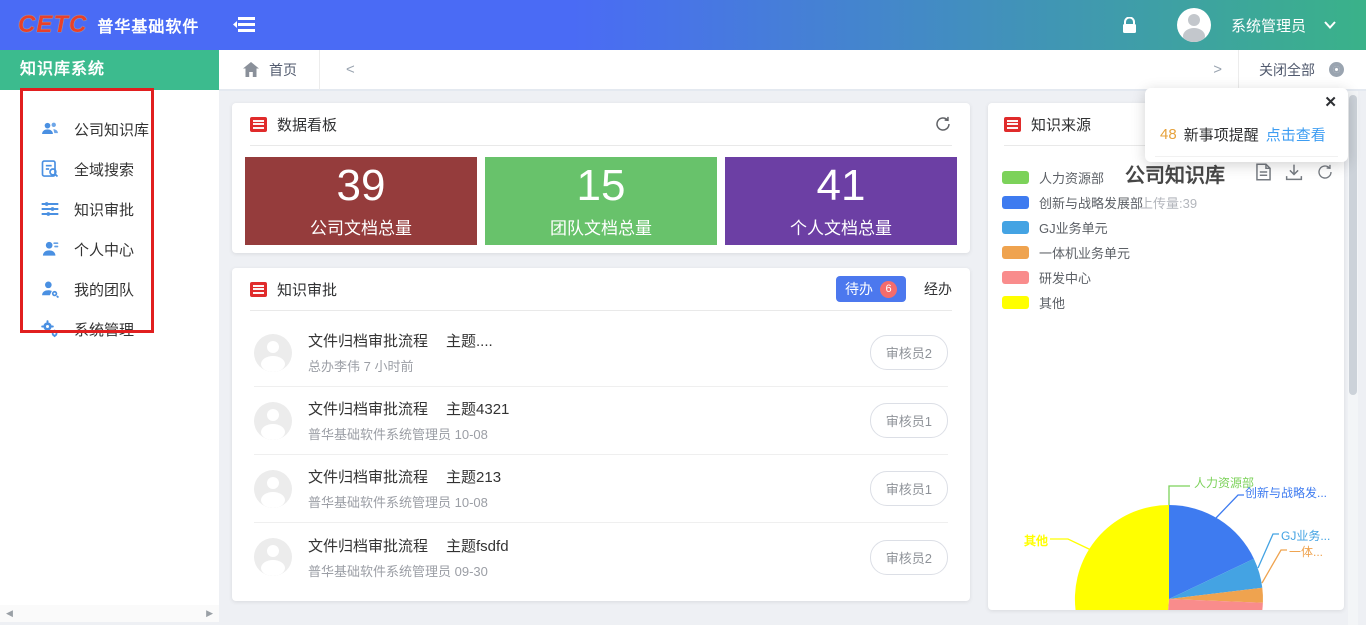 Image resolution: width=1366 pixels, height=625 pixels. Describe the element at coordinates (53, 24) in the screenshot. I see `cetc-logo: CETC` at that location.